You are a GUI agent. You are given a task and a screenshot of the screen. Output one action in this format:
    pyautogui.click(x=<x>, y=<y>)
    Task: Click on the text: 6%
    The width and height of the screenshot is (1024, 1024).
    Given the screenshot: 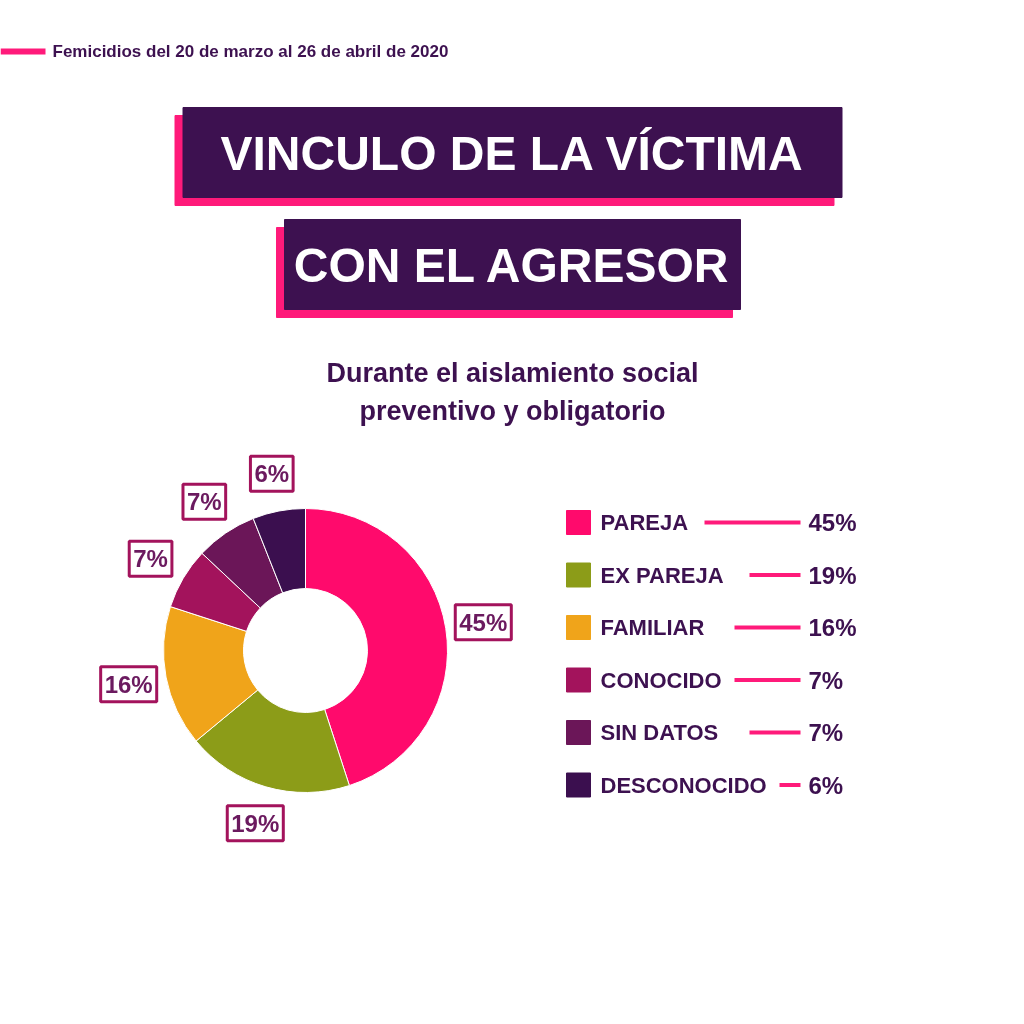 What is the action you would take?
    pyautogui.click(x=826, y=785)
    